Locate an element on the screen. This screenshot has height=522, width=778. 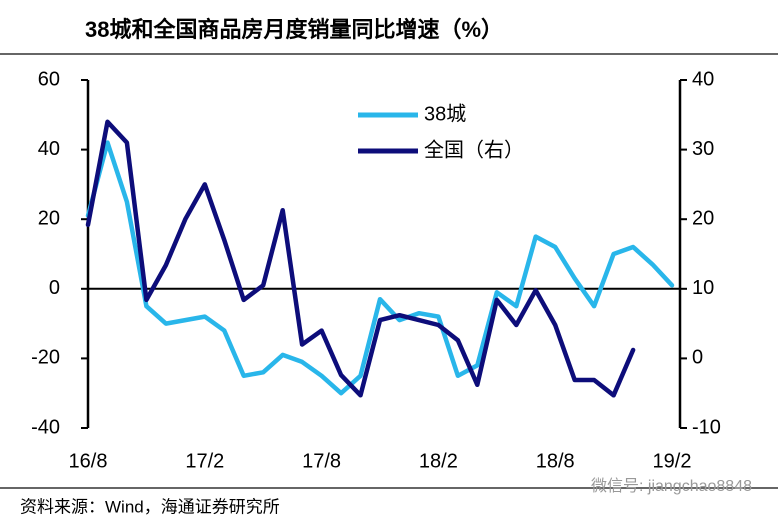
y-tick-label: 60 is located at coordinates (49, 79).